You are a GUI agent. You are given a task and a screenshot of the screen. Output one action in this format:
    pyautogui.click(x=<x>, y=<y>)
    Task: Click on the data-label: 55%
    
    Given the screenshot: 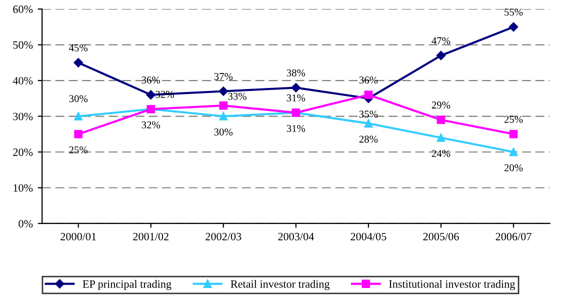 What is the action you would take?
    pyautogui.click(x=513, y=12)
    